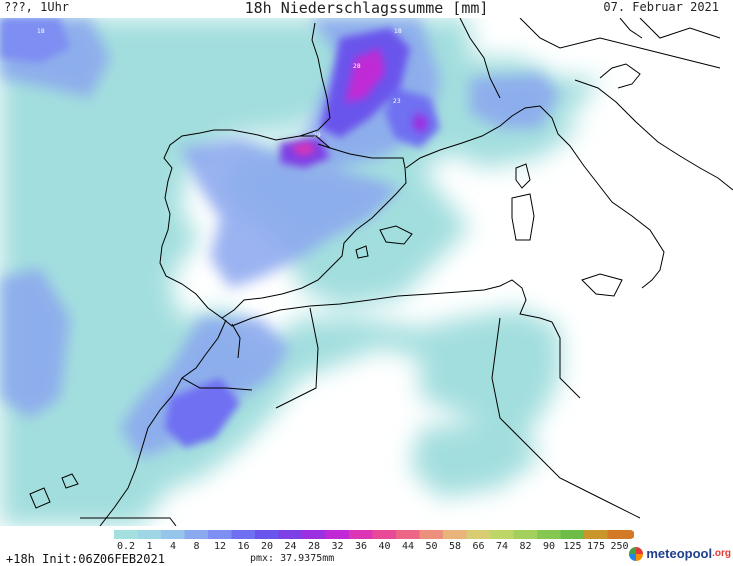 The image size is (733, 566). I want to click on colorbar-arrow-icon, so click(632, 534).